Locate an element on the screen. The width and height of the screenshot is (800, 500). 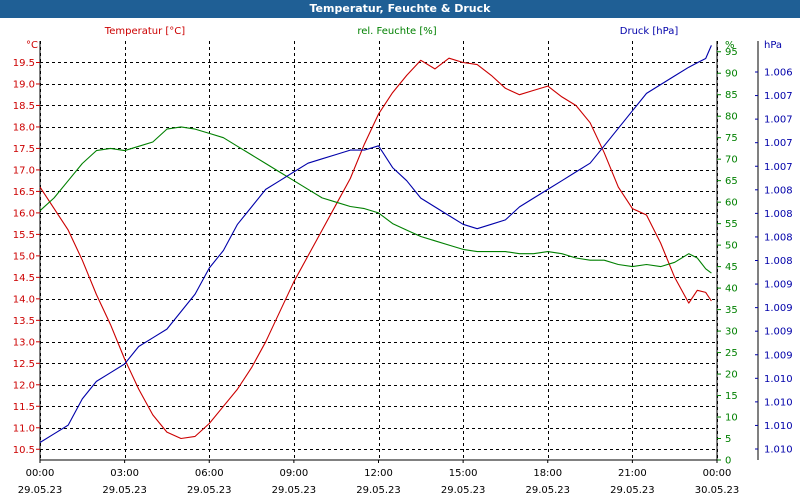
temperature-tick-label: 17.5 is located at coordinates (24, 149).